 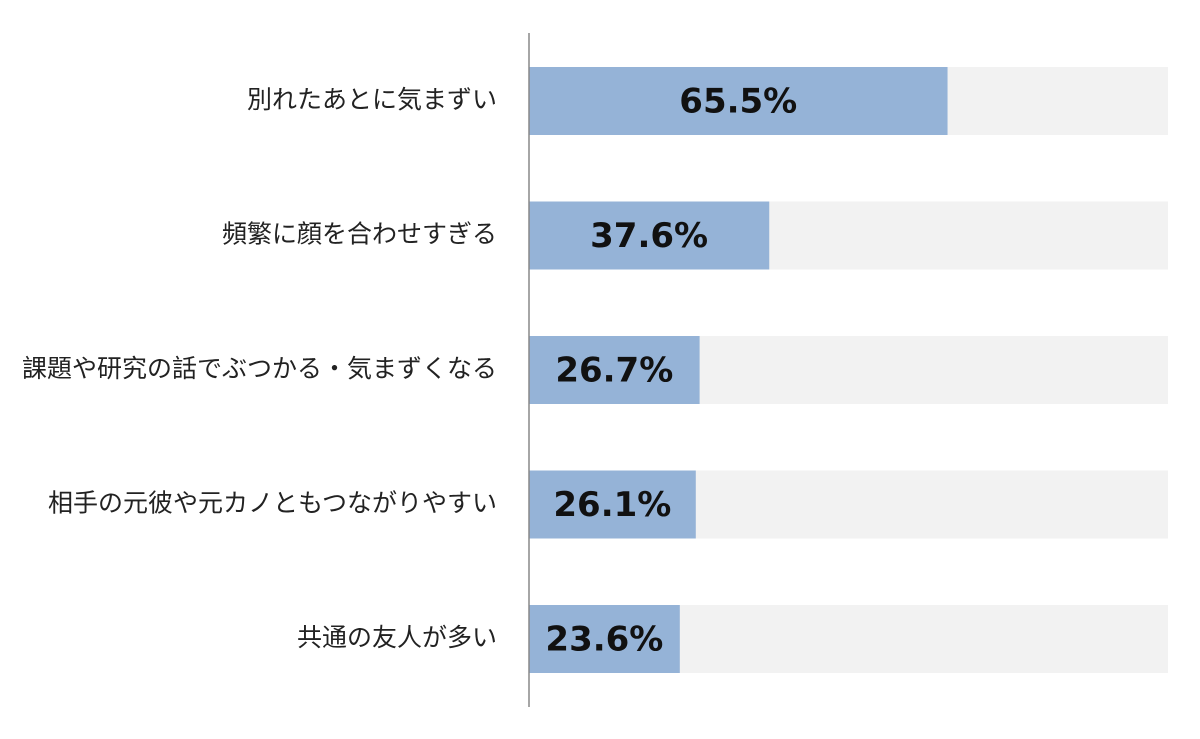 What do you see at coordinates (272, 503) in the screenshot?
I see `category-label: 相手の元彼や元カノともつながりやすい` at bounding box center [272, 503].